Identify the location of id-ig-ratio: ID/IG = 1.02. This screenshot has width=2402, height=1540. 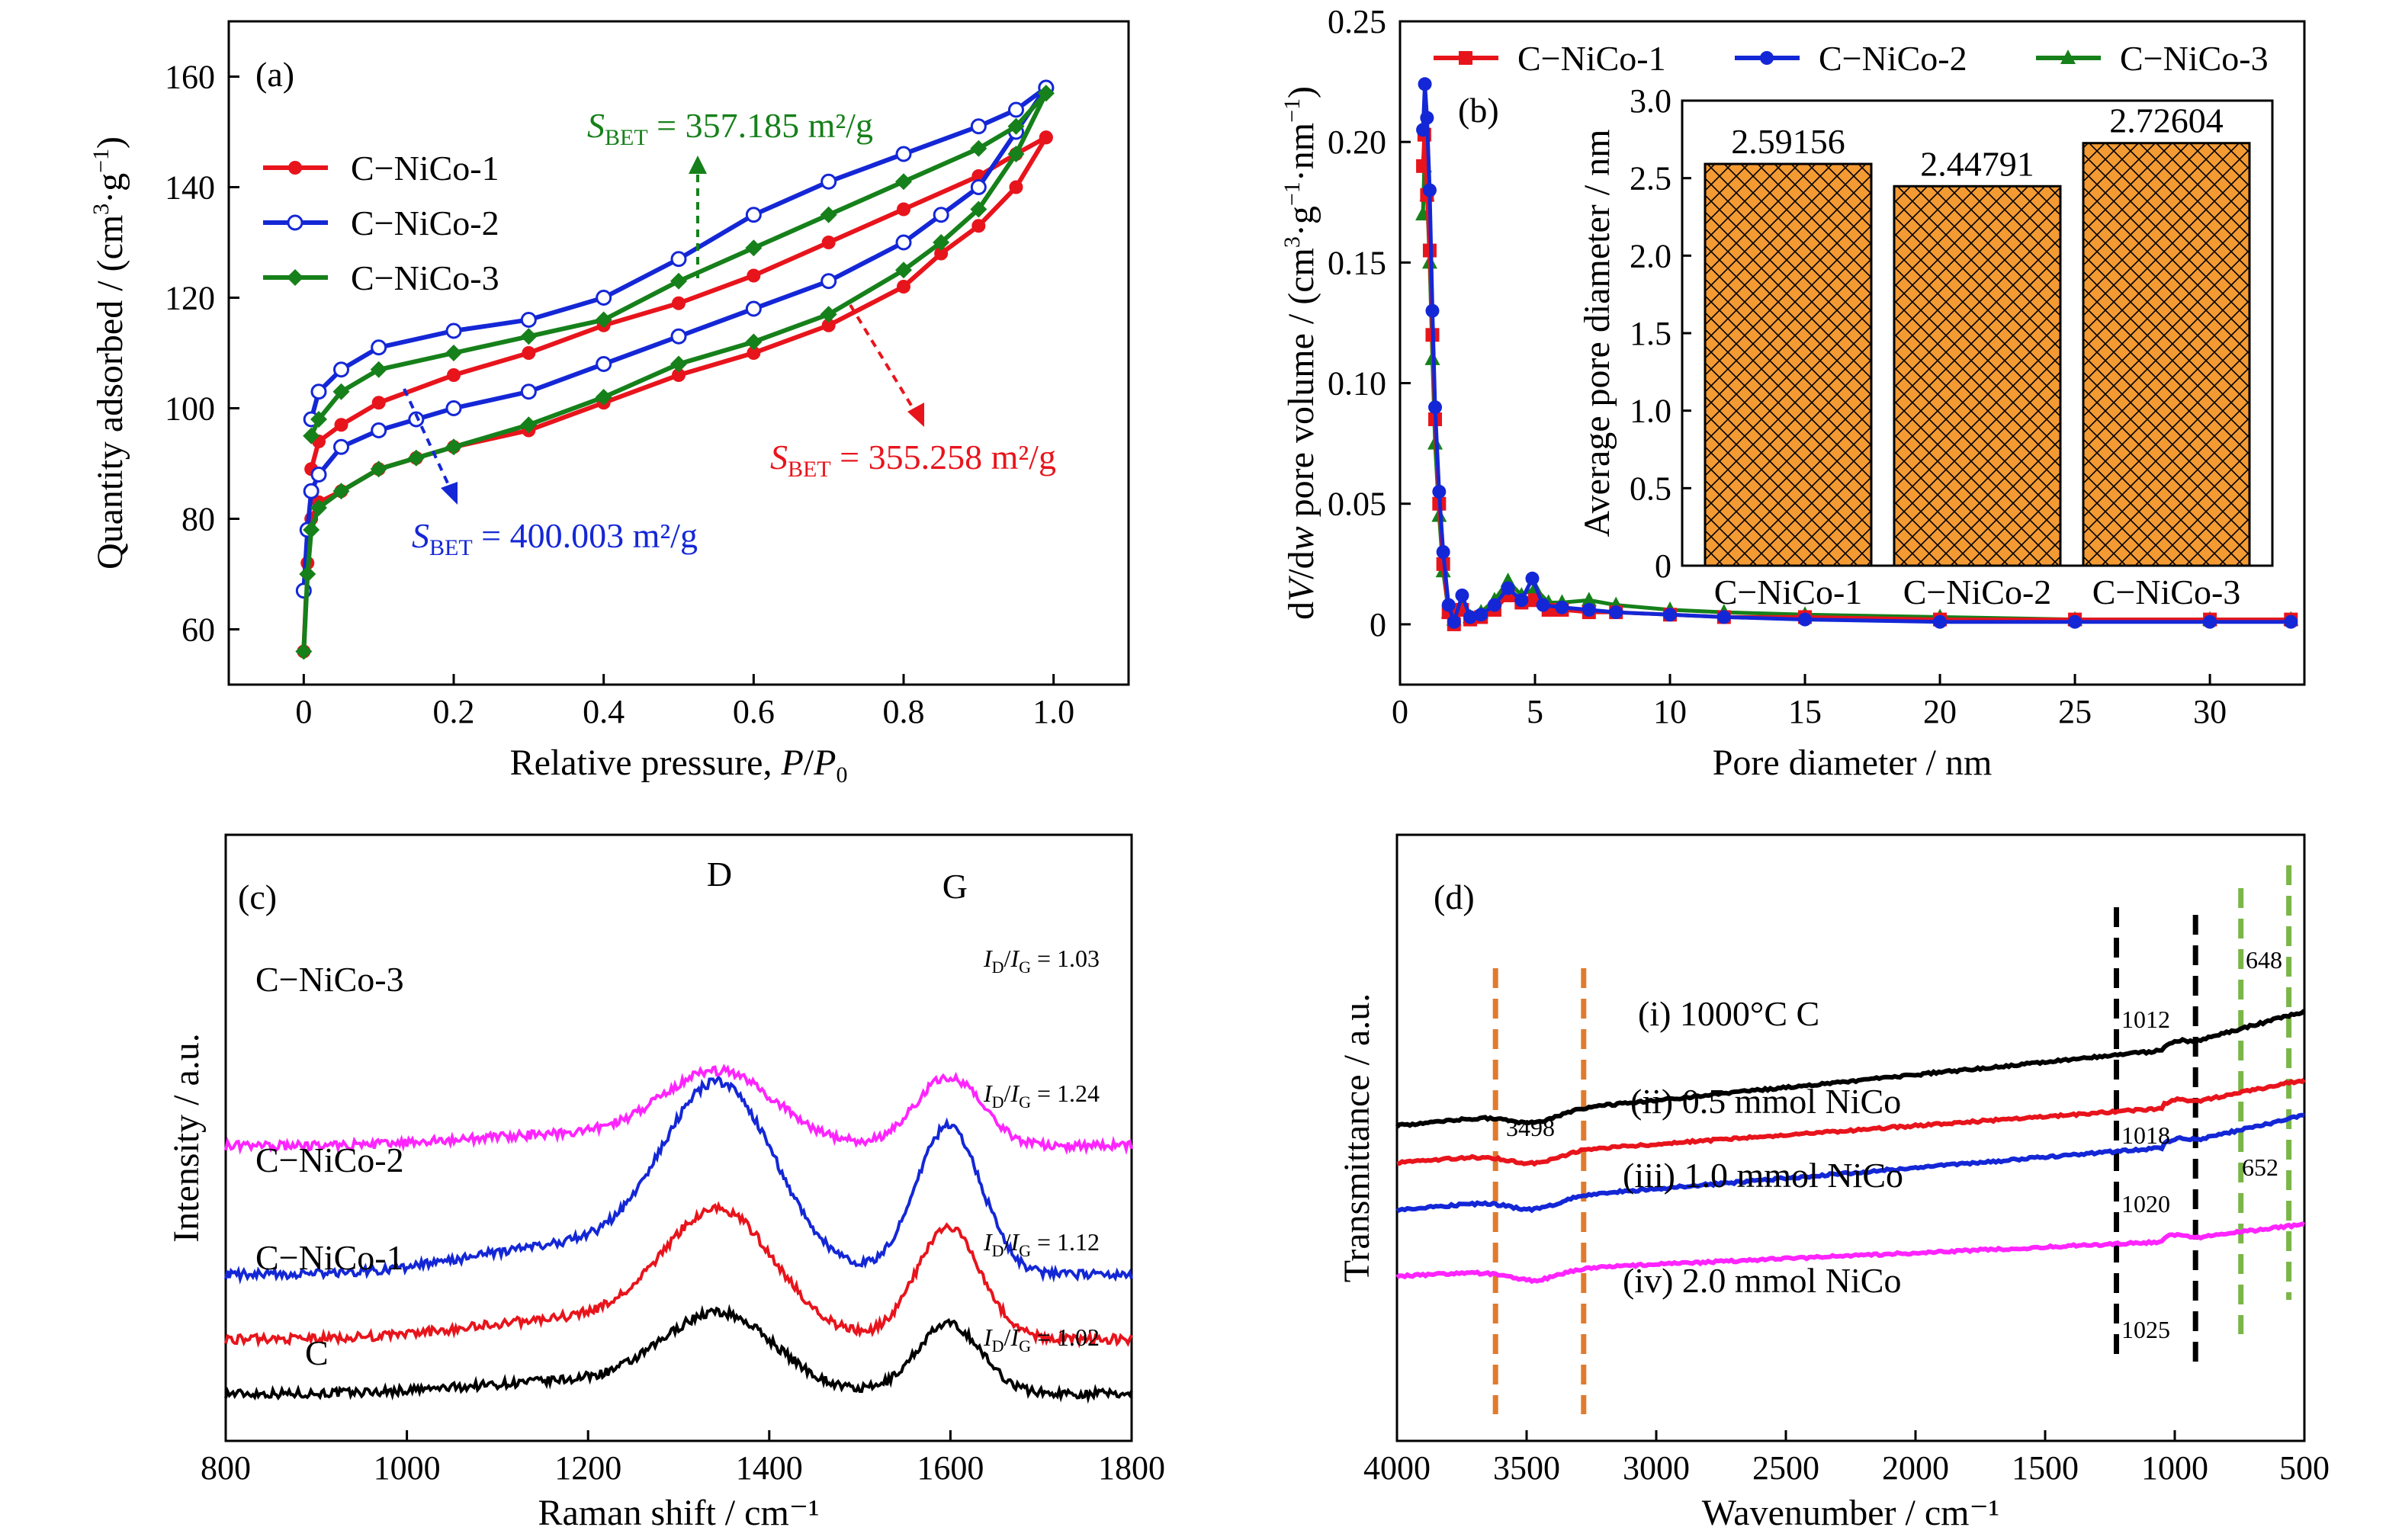
(1041, 1339).